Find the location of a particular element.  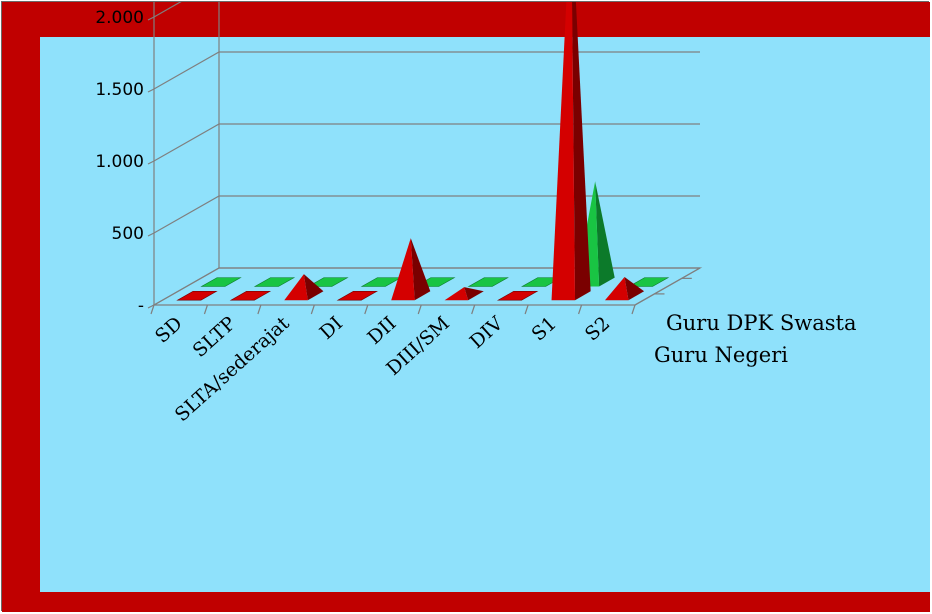

y-tick-label: 1.500 is located at coordinates (119, 90).